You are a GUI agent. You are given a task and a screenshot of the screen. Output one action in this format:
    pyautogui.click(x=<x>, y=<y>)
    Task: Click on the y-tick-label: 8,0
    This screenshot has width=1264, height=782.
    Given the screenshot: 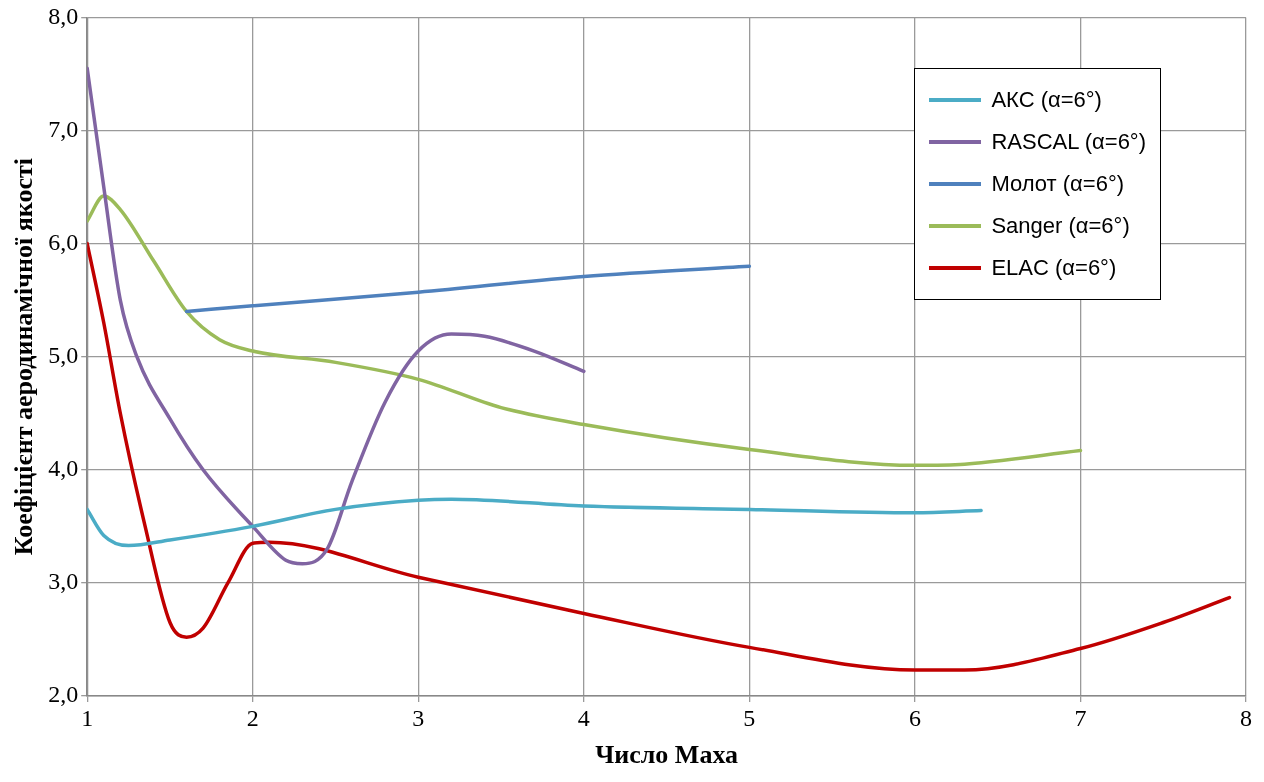 What is the action you would take?
    pyautogui.click(x=63, y=15)
    